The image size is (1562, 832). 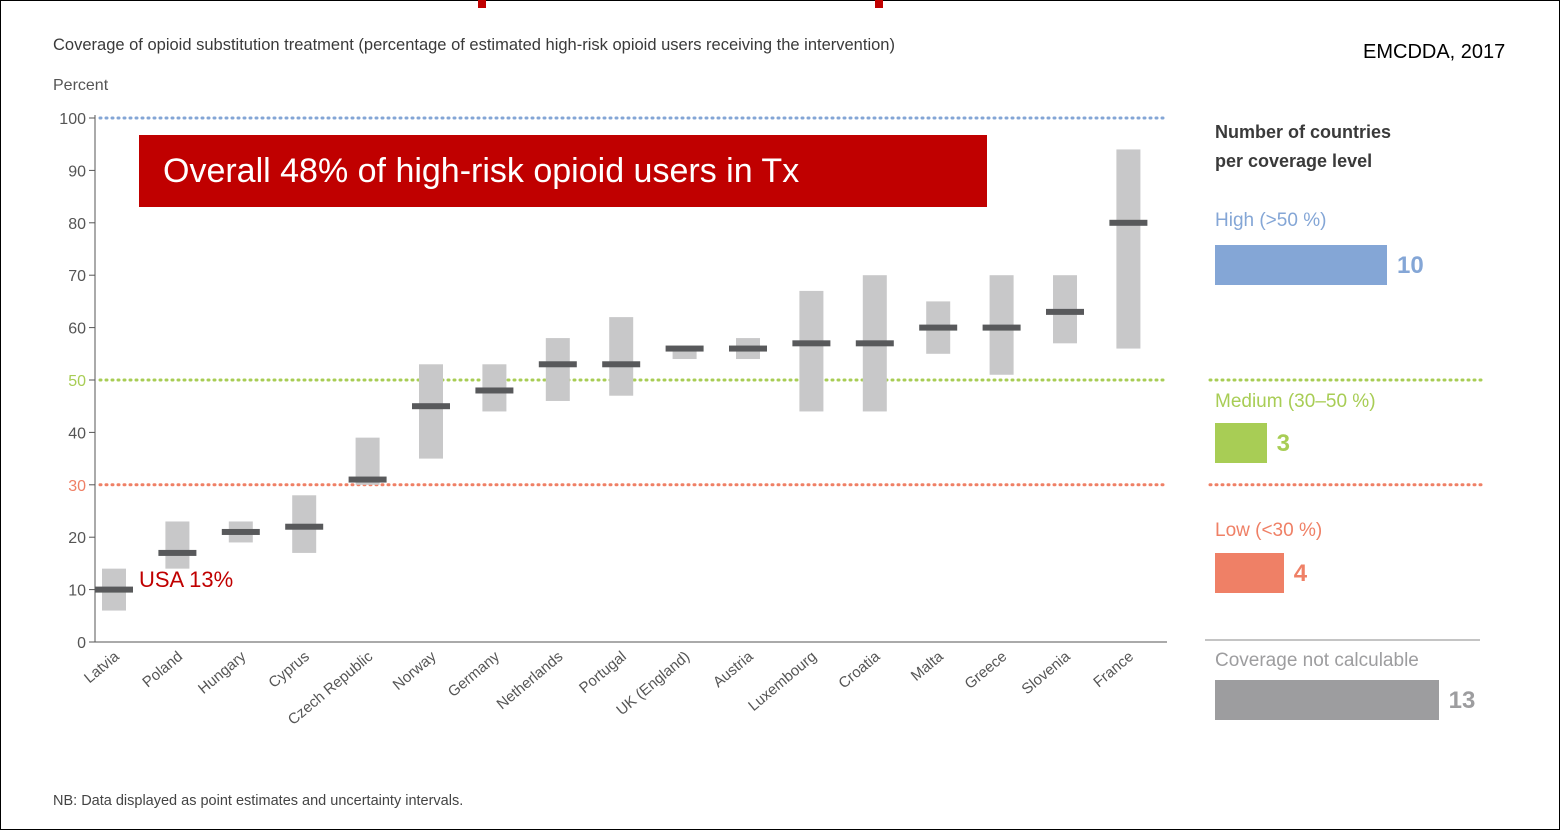 What do you see at coordinates (114, 589) in the screenshot?
I see `point-estimate-latvia` at bounding box center [114, 589].